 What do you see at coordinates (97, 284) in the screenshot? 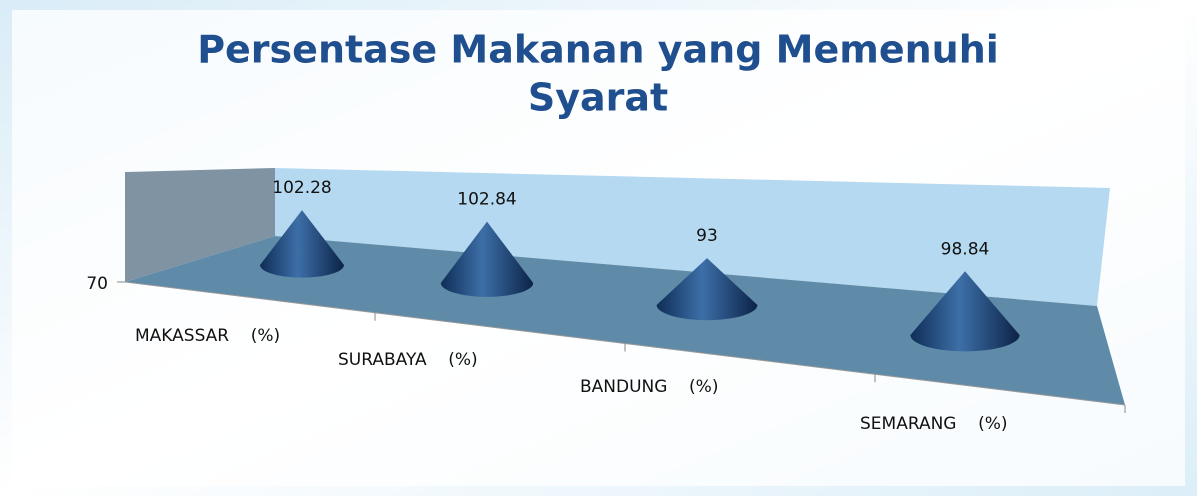
I see `y-tick-label: 70` at bounding box center [97, 284].